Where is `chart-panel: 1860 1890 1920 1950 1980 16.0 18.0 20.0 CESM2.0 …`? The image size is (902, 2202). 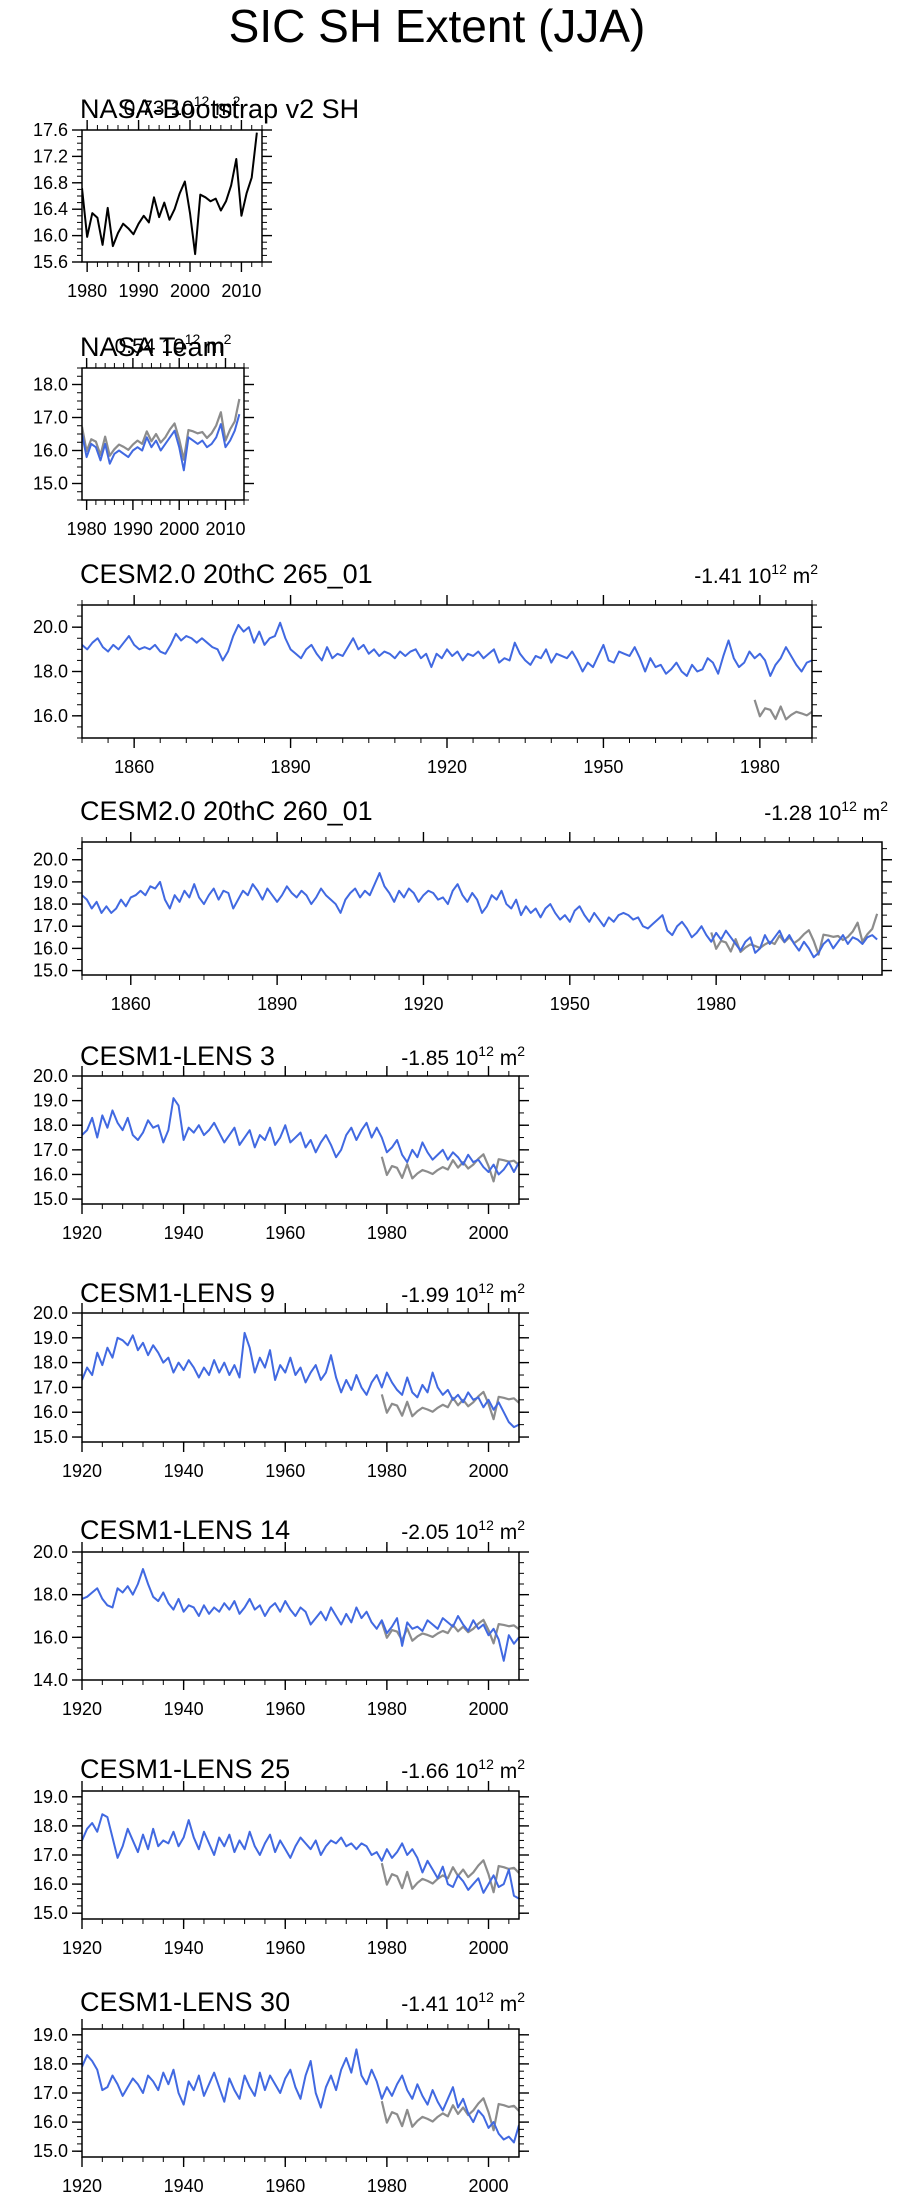 chart-panel: 1860 1890 1920 1950 1980 16.0 18.0 20.0 CESM2.0 … is located at coordinates (427, 668).